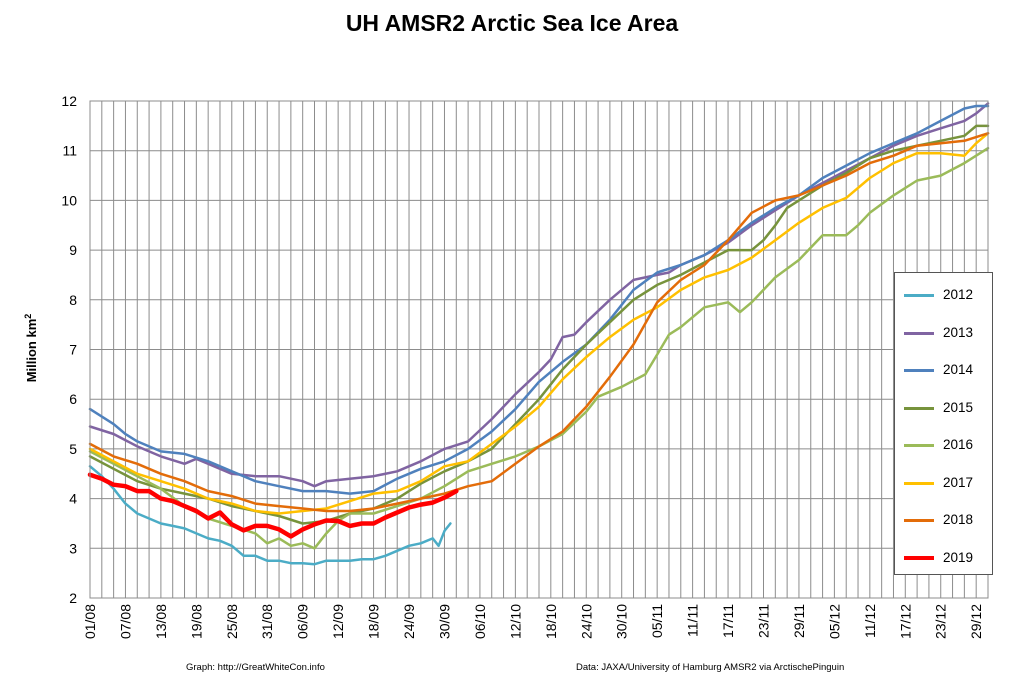 The height and width of the screenshot is (694, 1024). Describe the element at coordinates (515, 621) in the screenshot. I see `x-tick-label: 12/10` at that location.